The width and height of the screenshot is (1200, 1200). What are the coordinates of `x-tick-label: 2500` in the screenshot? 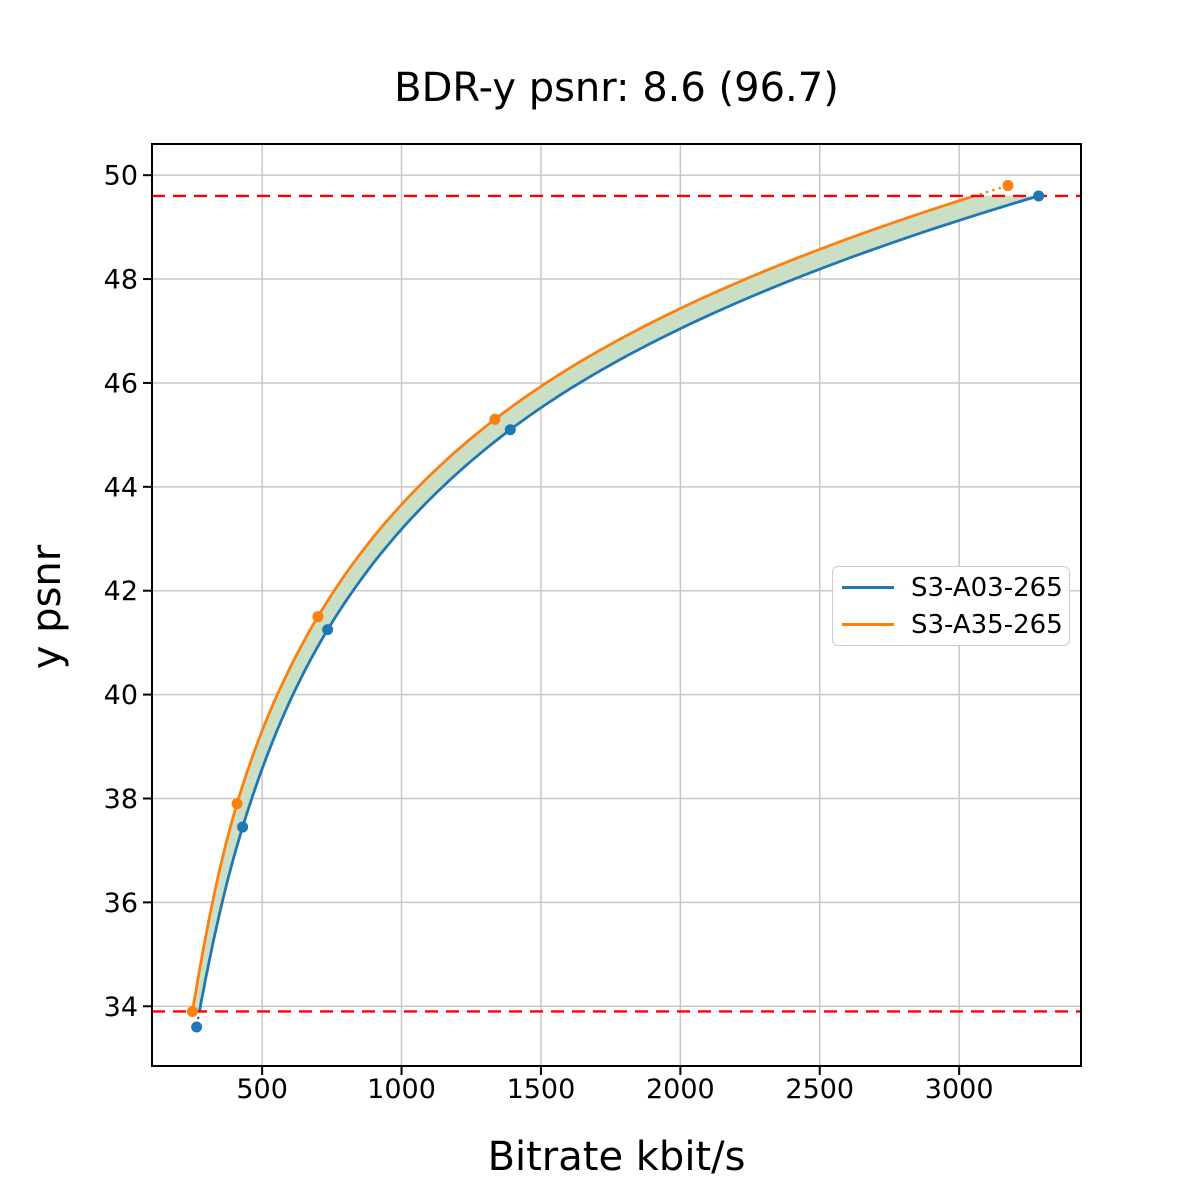 It's located at (819, 1089).